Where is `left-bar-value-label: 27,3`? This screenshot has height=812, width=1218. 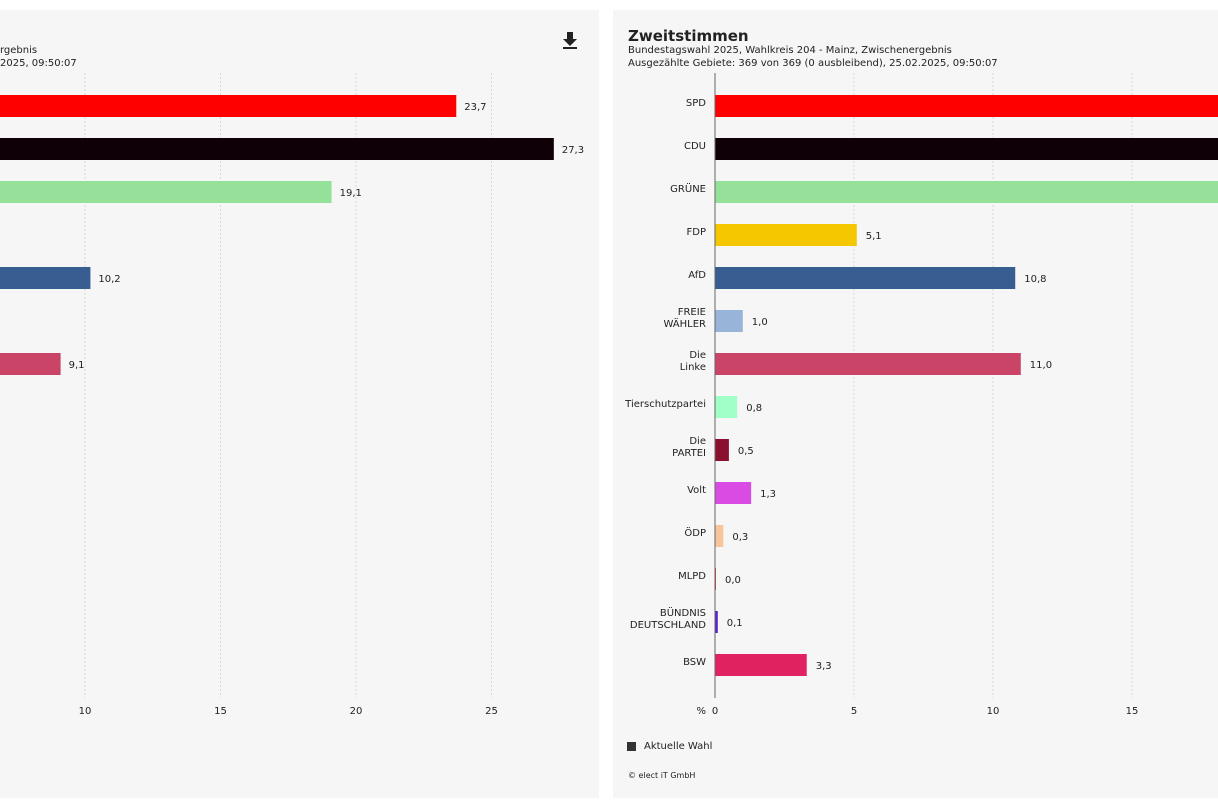 left-bar-value-label: 27,3 is located at coordinates (573, 150).